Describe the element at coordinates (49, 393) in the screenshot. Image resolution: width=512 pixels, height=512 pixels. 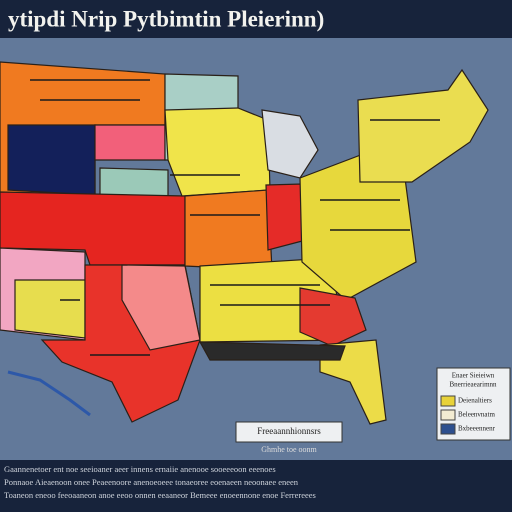
I see `coastline` at that location.